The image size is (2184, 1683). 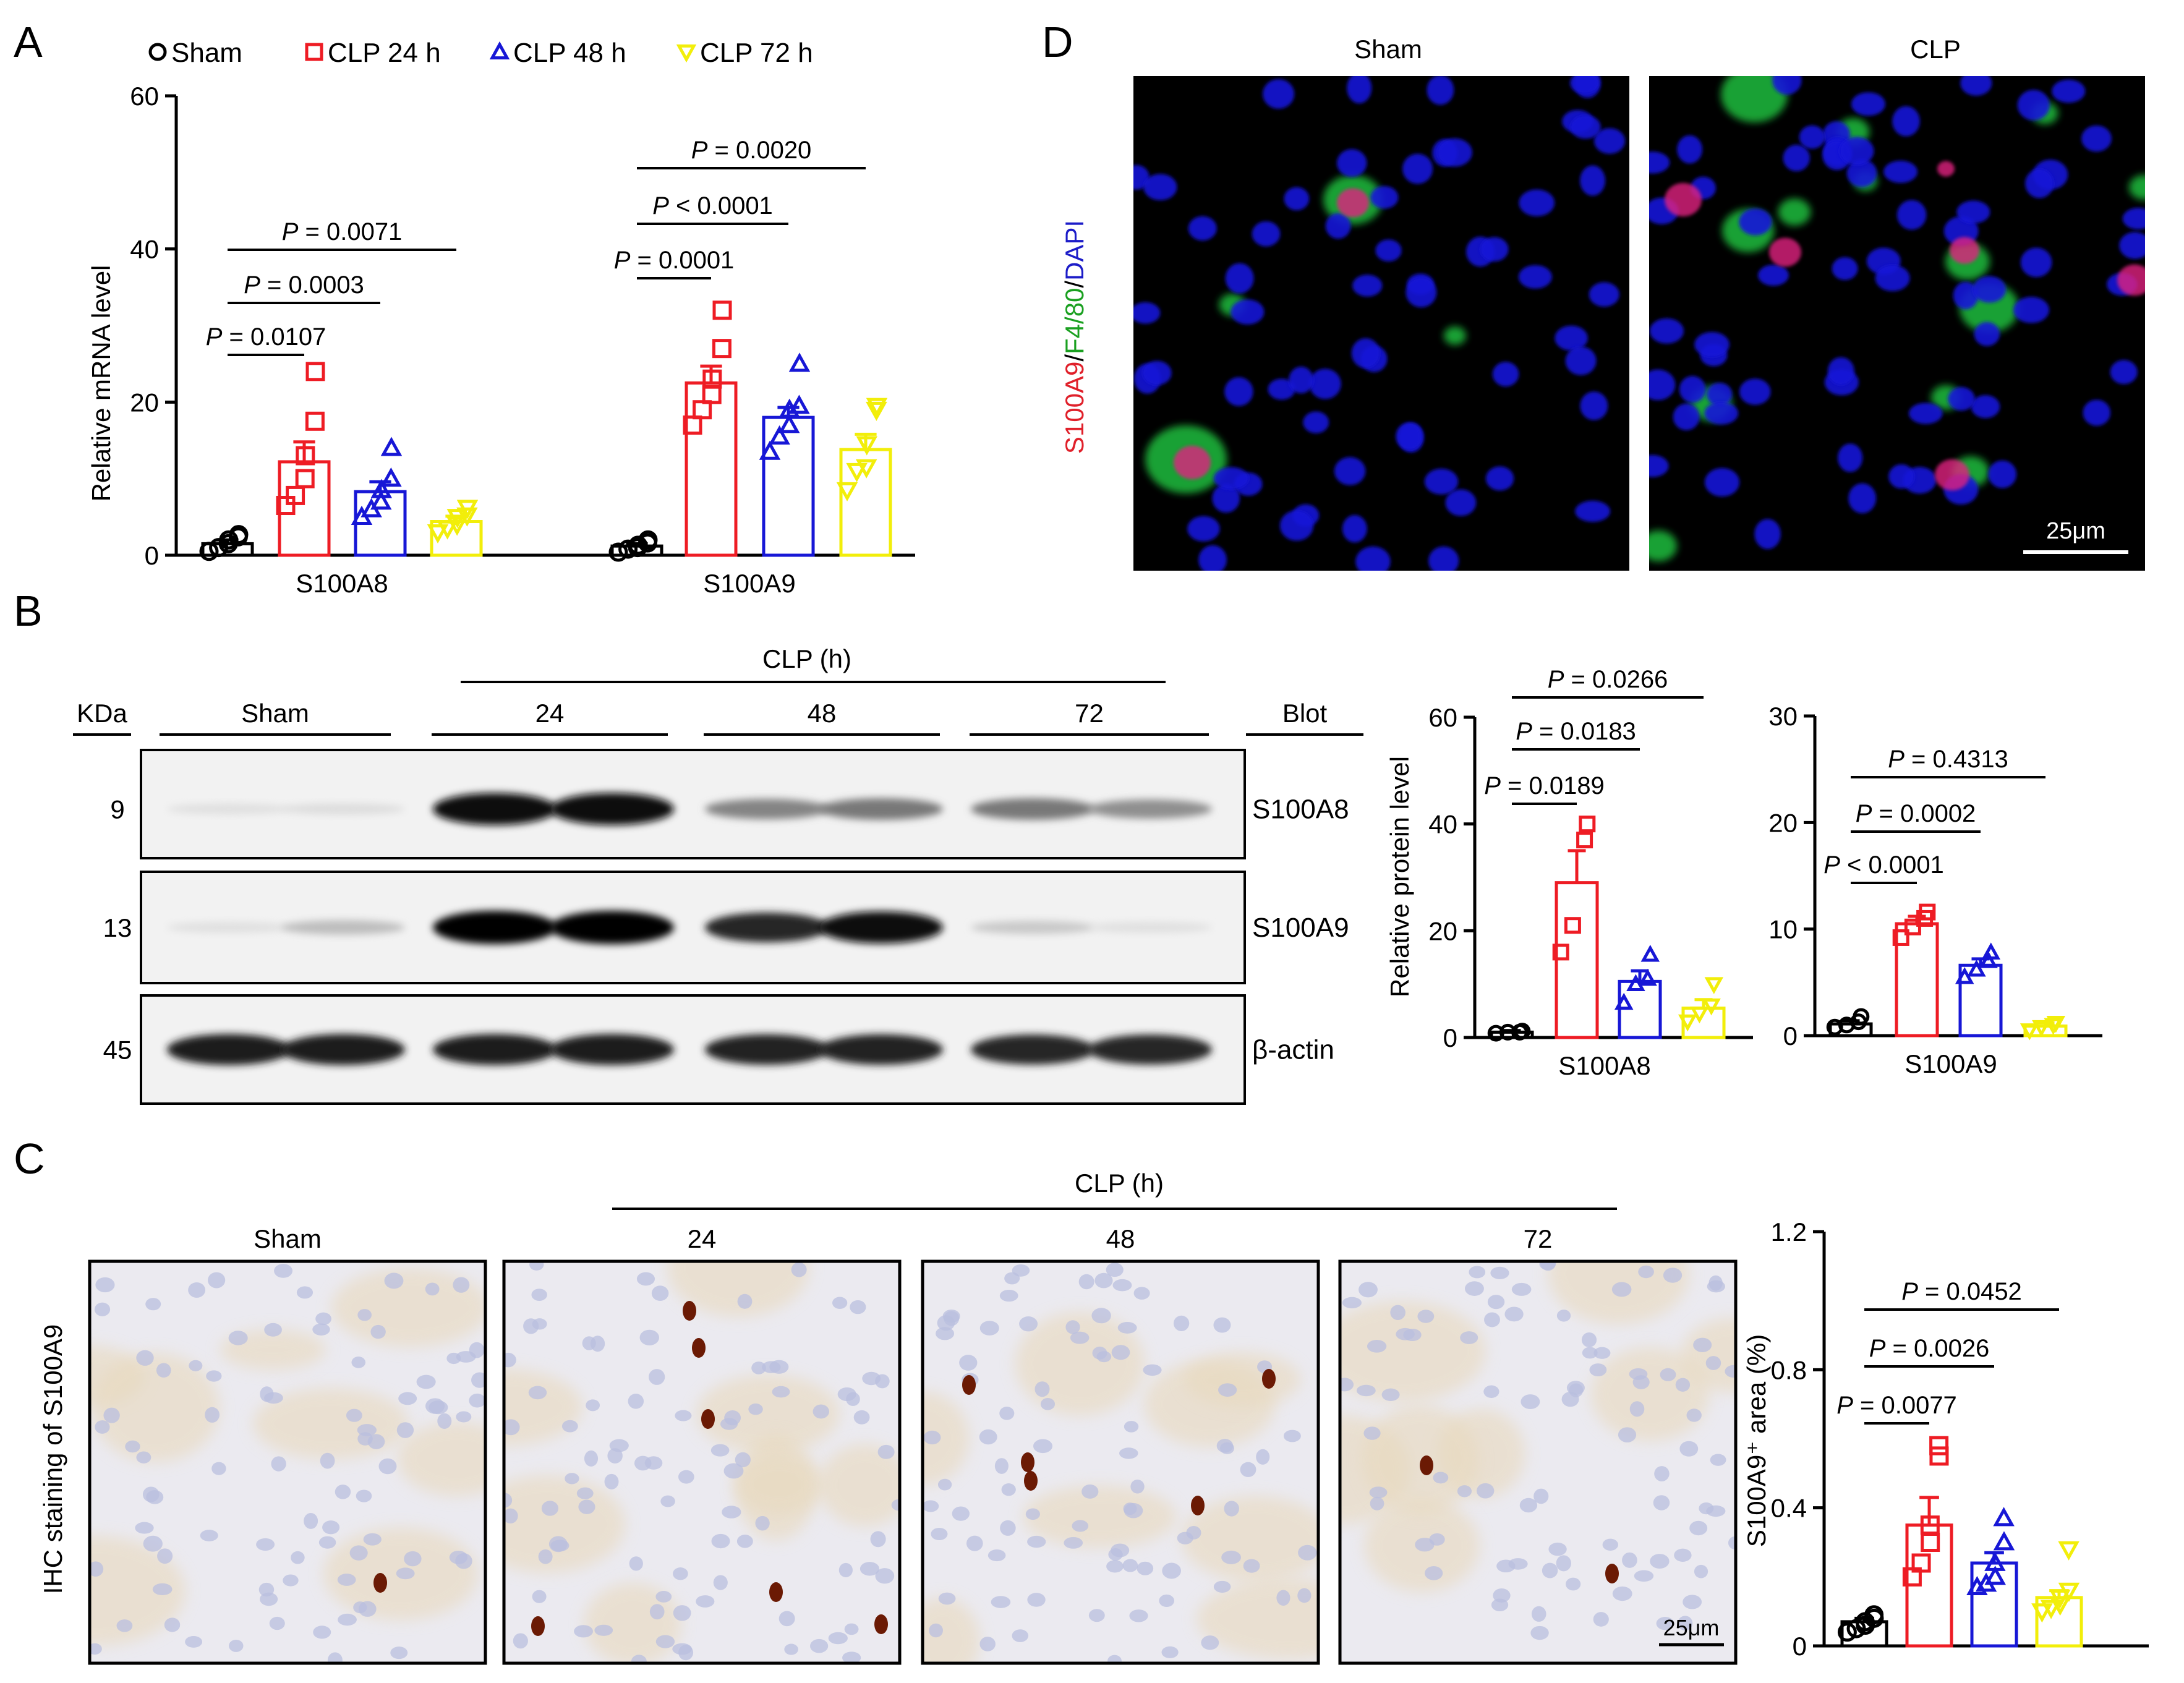 I want to click on d-image-label-clp: CLP, so click(x=1935, y=49).